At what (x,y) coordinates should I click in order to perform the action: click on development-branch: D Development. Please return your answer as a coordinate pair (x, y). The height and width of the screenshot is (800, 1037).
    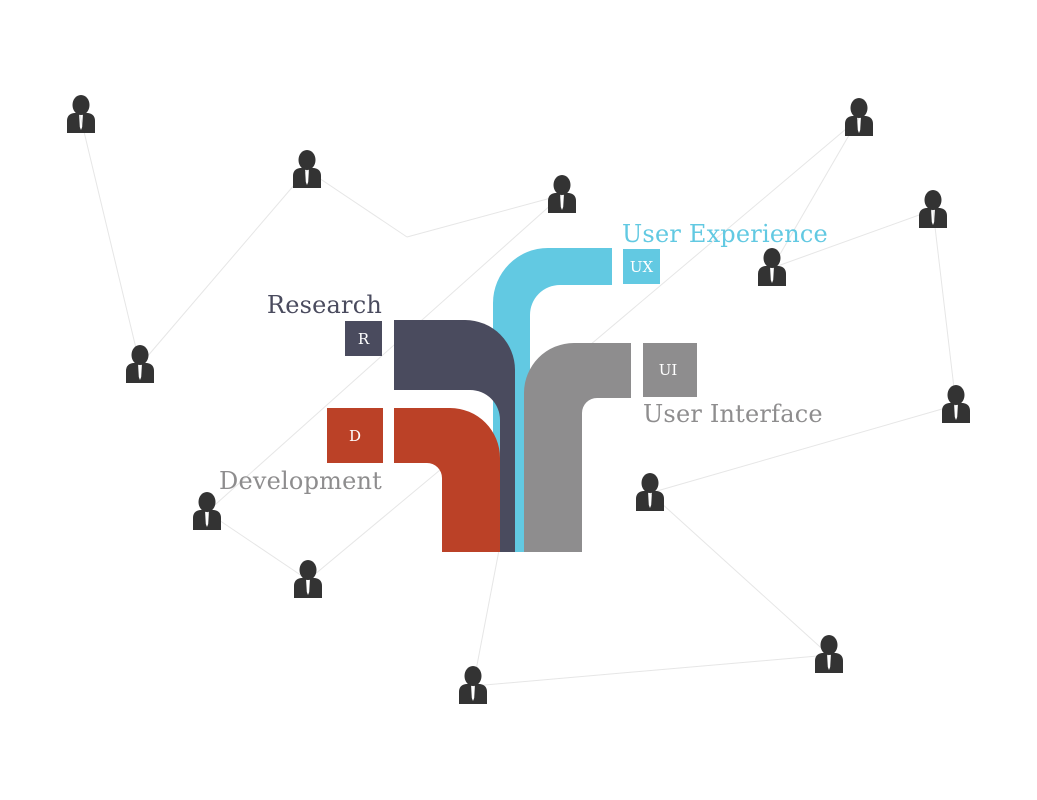
    Looking at the image, I should click on (359, 480).